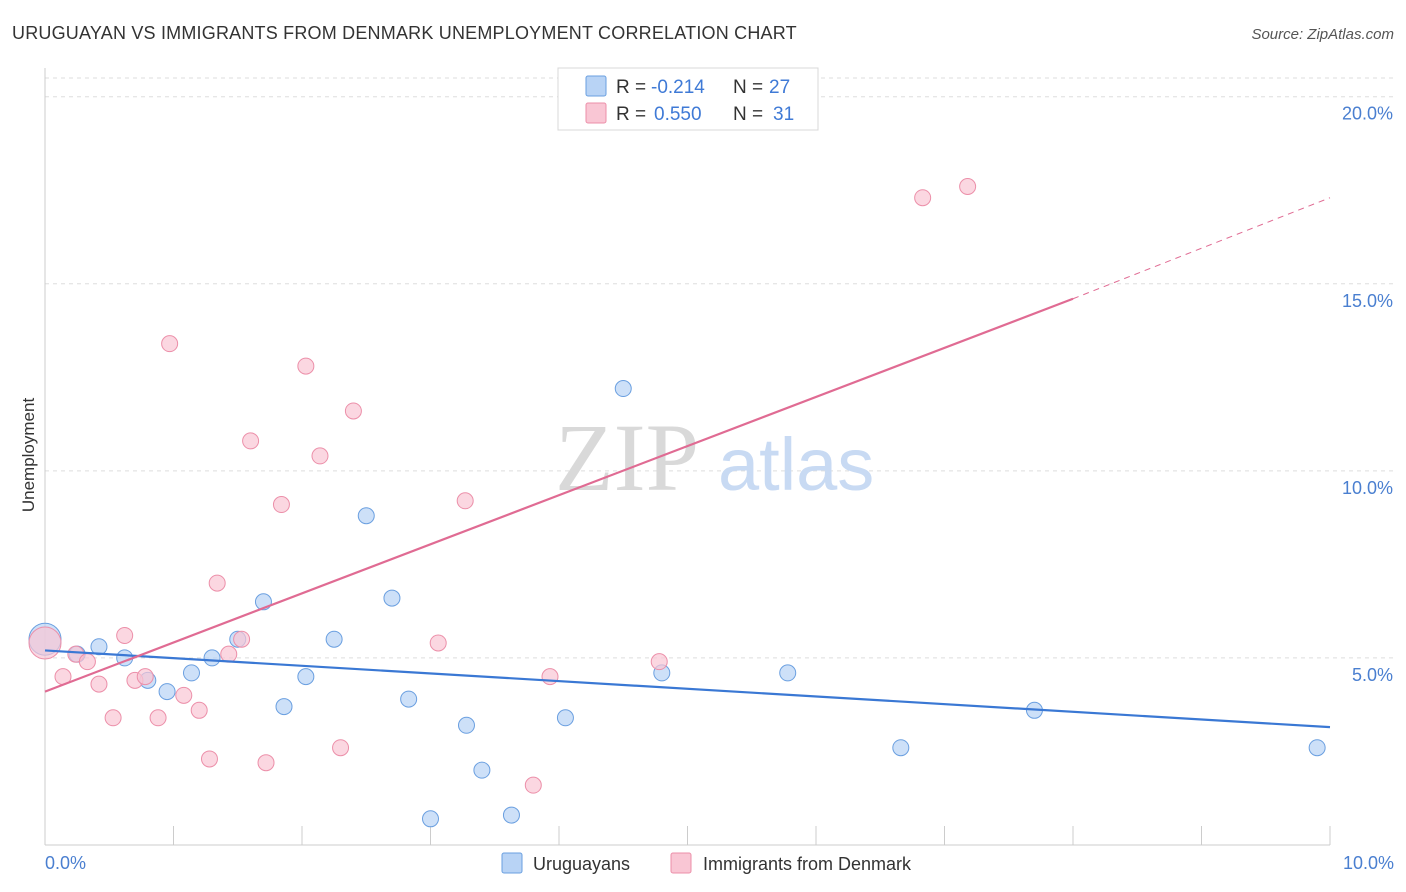 This screenshot has width=1406, height=892. Describe the element at coordinates (631, 114) in the screenshot. I see `legend-r-label-pink: R =` at that location.